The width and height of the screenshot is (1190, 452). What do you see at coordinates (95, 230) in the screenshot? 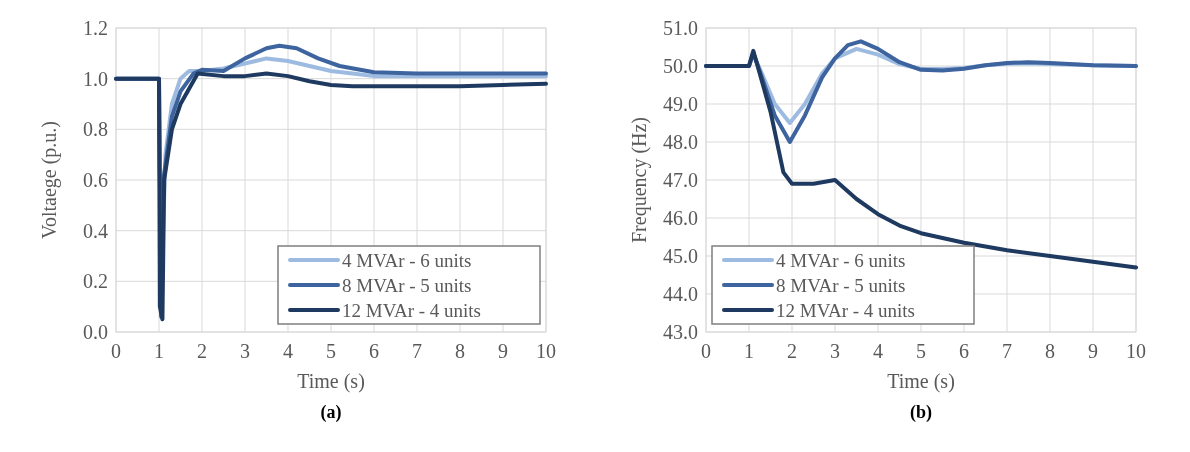
I see `y-tick-label: 0.4` at bounding box center [95, 230].